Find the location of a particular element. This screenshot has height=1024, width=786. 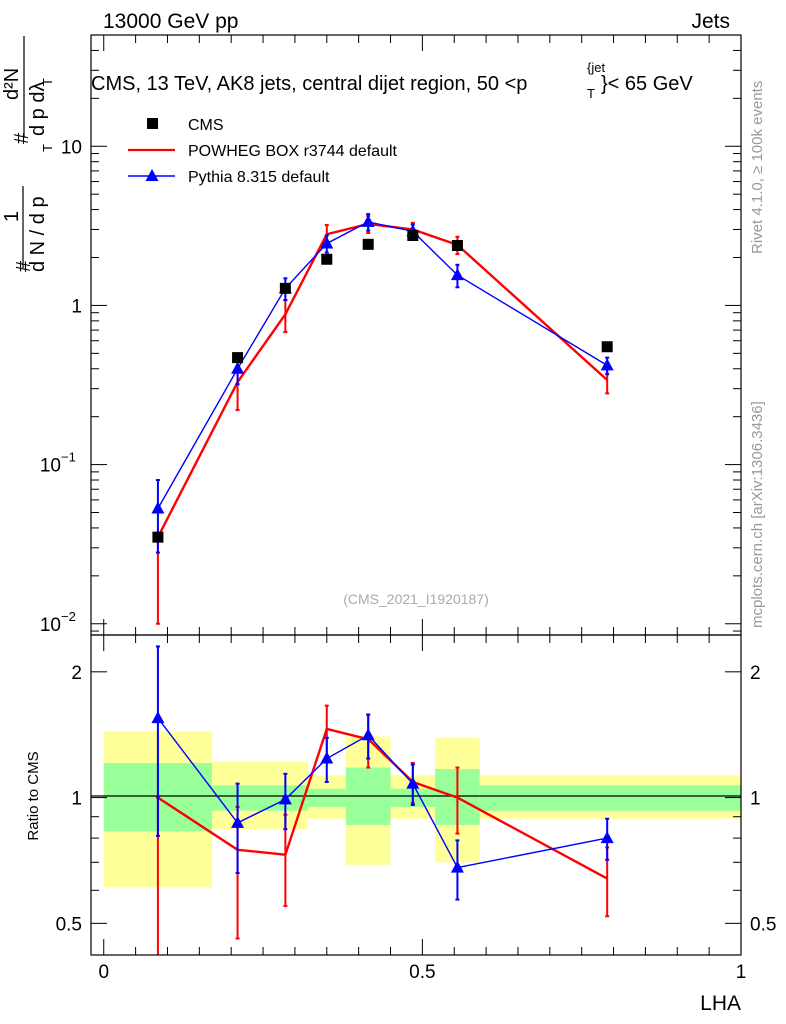

x-tick-label: 1 is located at coordinates (741, 972).